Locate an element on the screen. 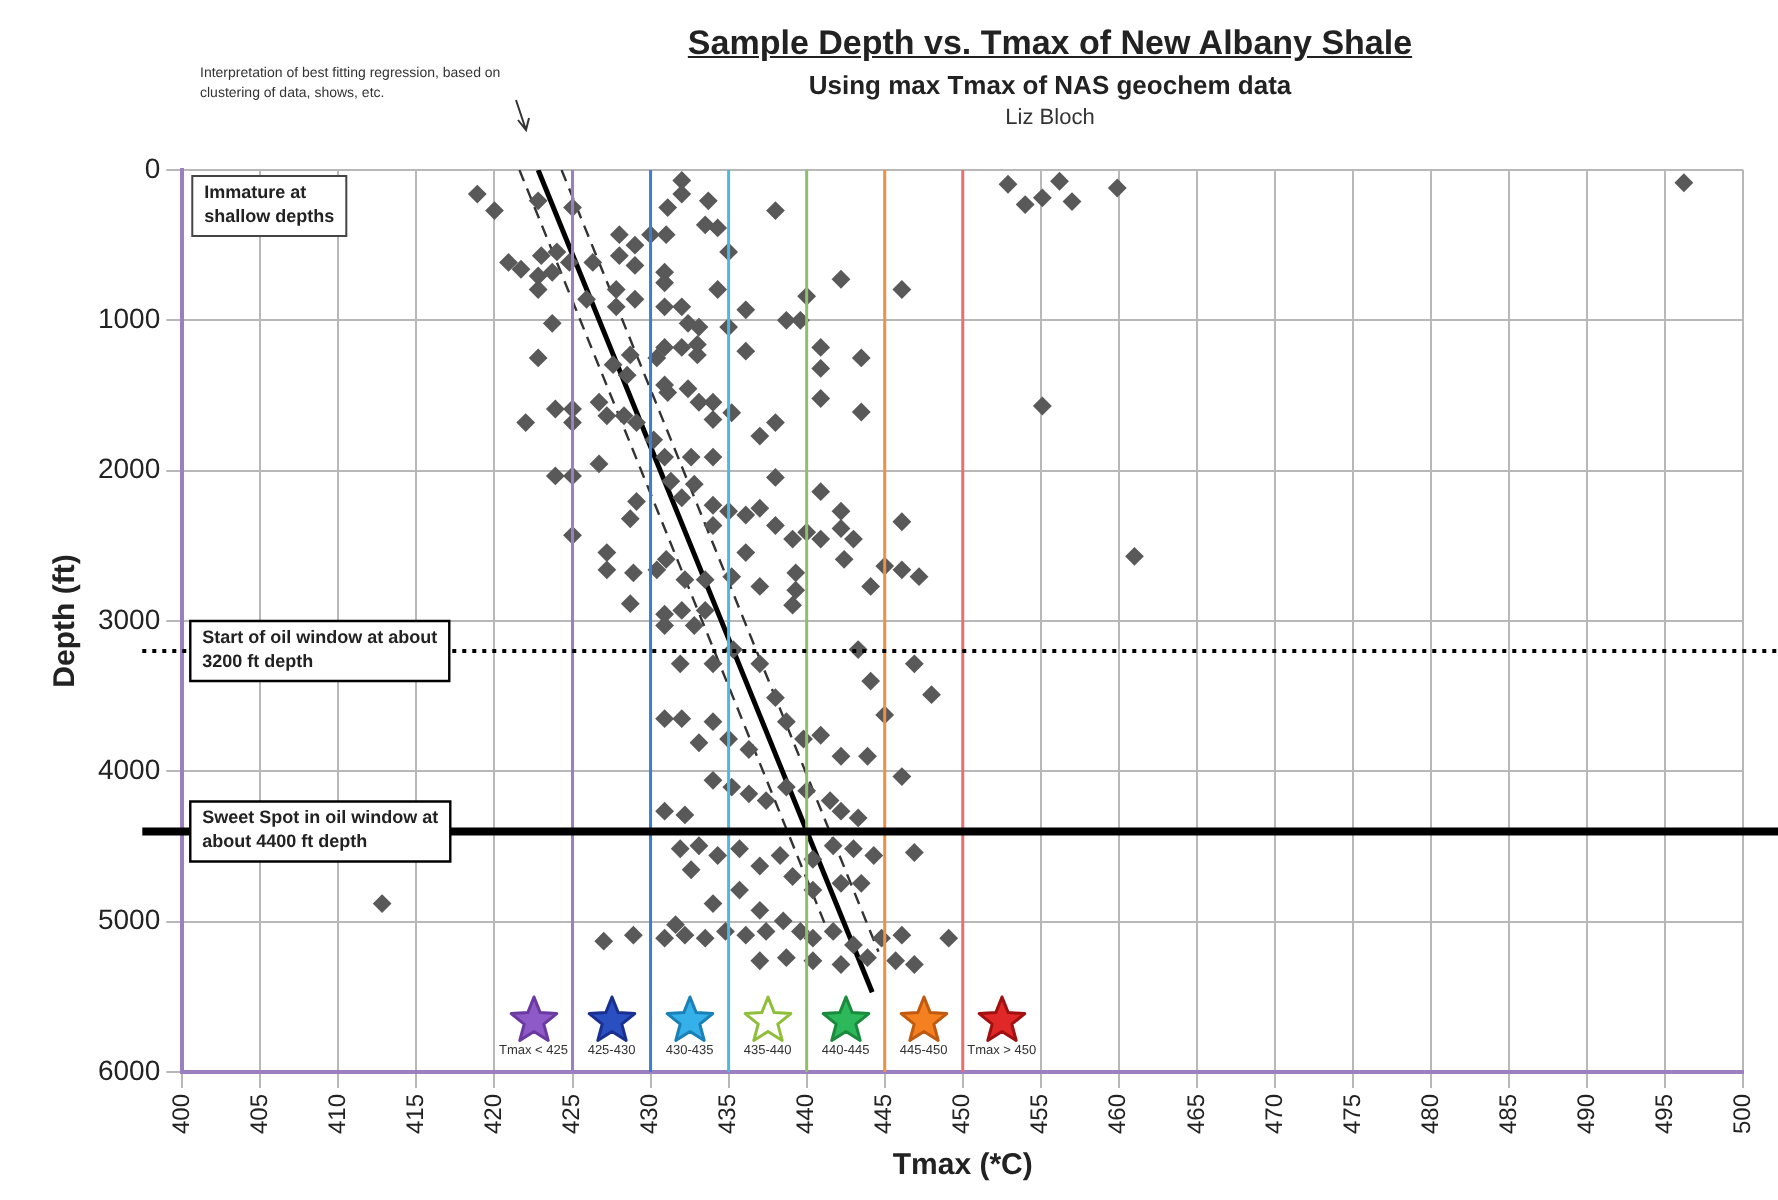 The width and height of the screenshot is (1778, 1200). chart-subtitle: Using max Tmax of NAS geochem data is located at coordinates (1050, 85).